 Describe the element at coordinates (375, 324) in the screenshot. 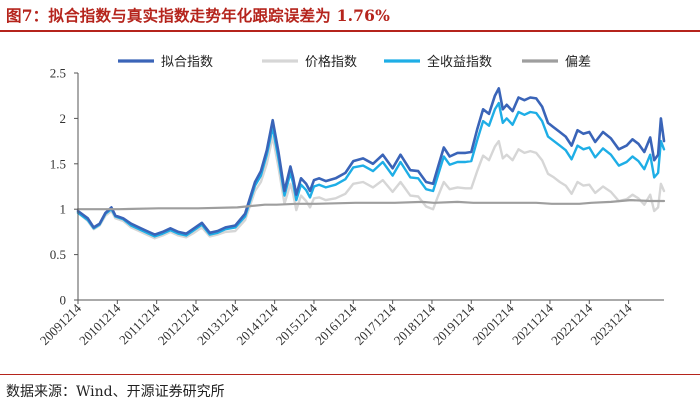

I see `x-tick-label: 20171214` at that location.